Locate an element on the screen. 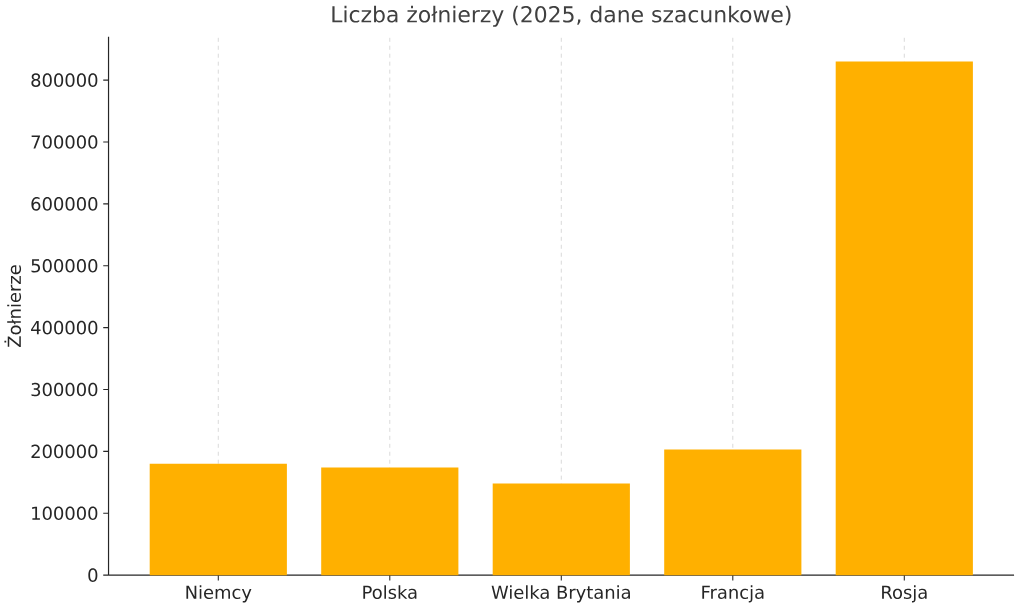 Image resolution: width=1024 pixels, height=608 pixels. x-tick-label: Francja is located at coordinates (733, 594).